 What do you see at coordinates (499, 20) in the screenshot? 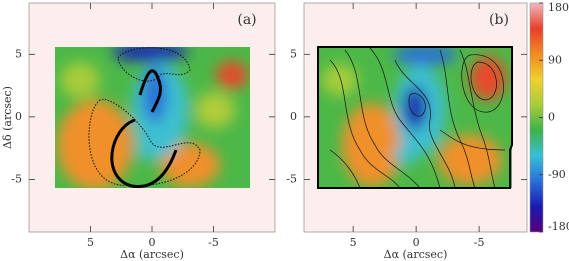
I see `panel-label: (b)` at bounding box center [499, 20].